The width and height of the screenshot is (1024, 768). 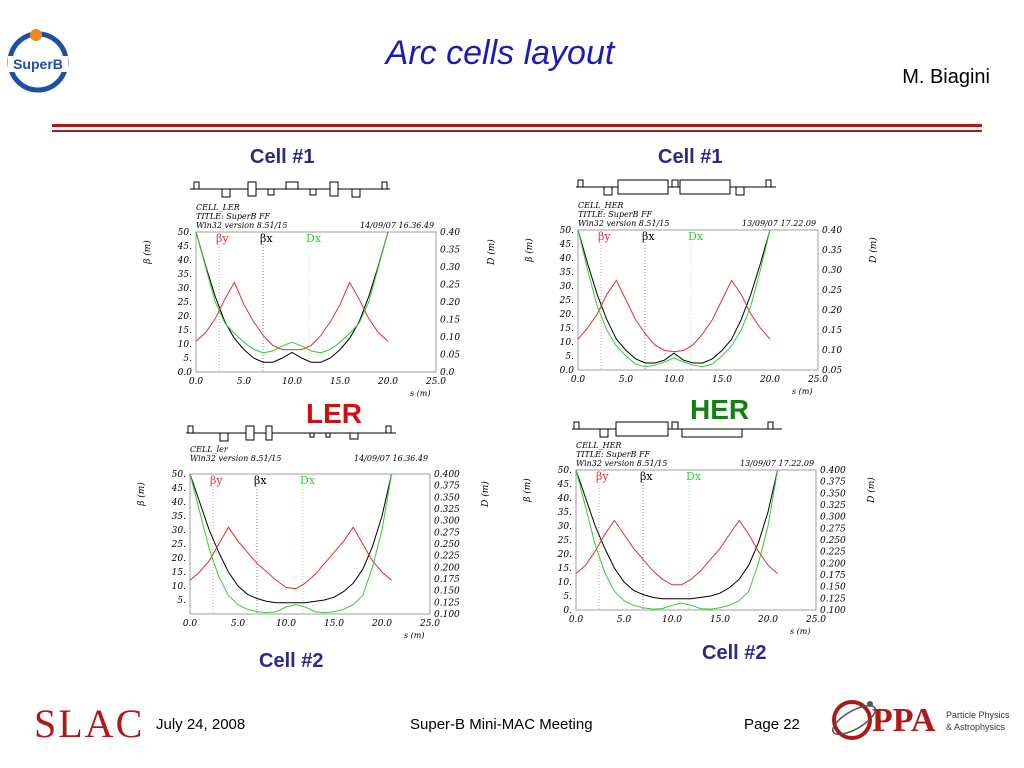 What do you see at coordinates (290, 189) in the screenshot?
I see `ler-cell1-lattice` at bounding box center [290, 189].